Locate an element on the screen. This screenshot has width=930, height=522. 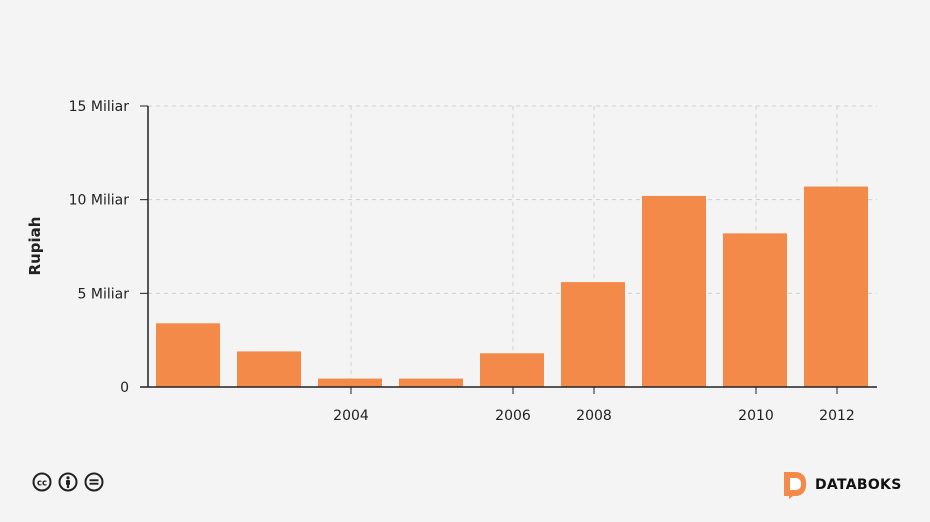
x-tick-label: 2012 is located at coordinates (837, 416).